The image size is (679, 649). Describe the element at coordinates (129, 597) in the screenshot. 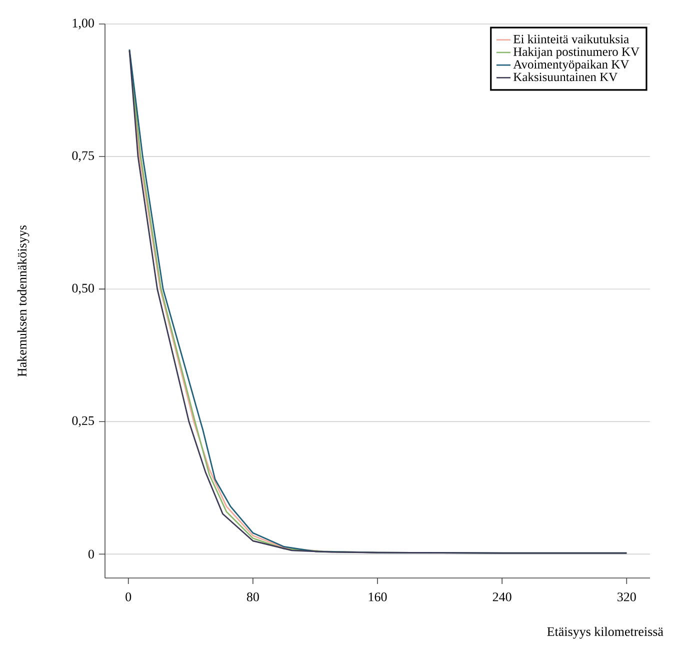

I see `x-tick-label: 0` at that location.